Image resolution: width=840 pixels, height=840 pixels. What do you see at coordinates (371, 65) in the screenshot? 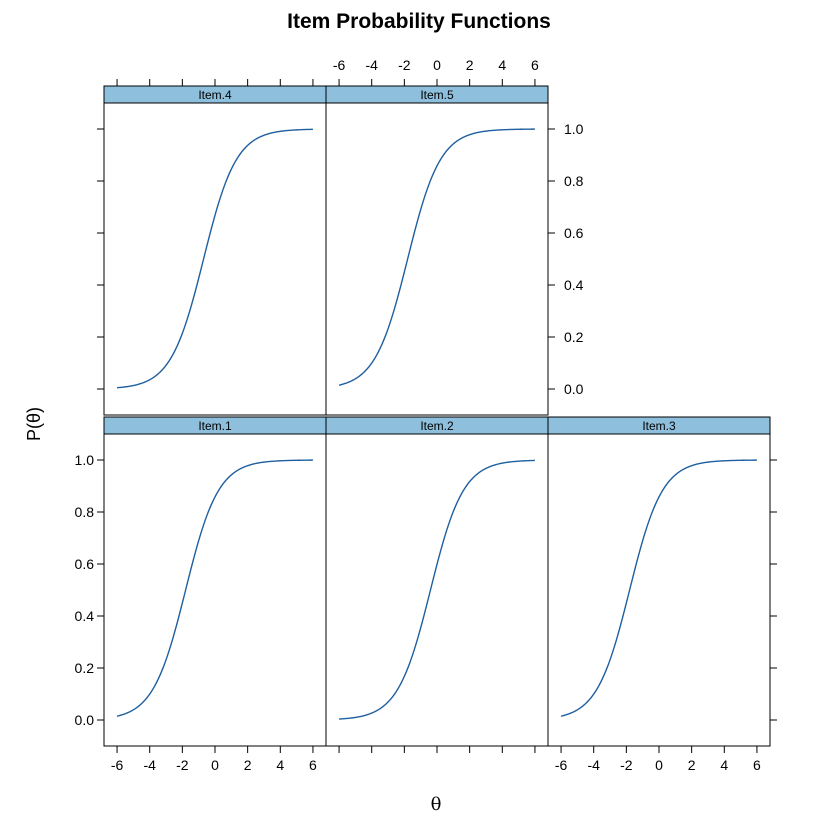
I see `x-tick-label-top-item-5: -4` at bounding box center [371, 65].